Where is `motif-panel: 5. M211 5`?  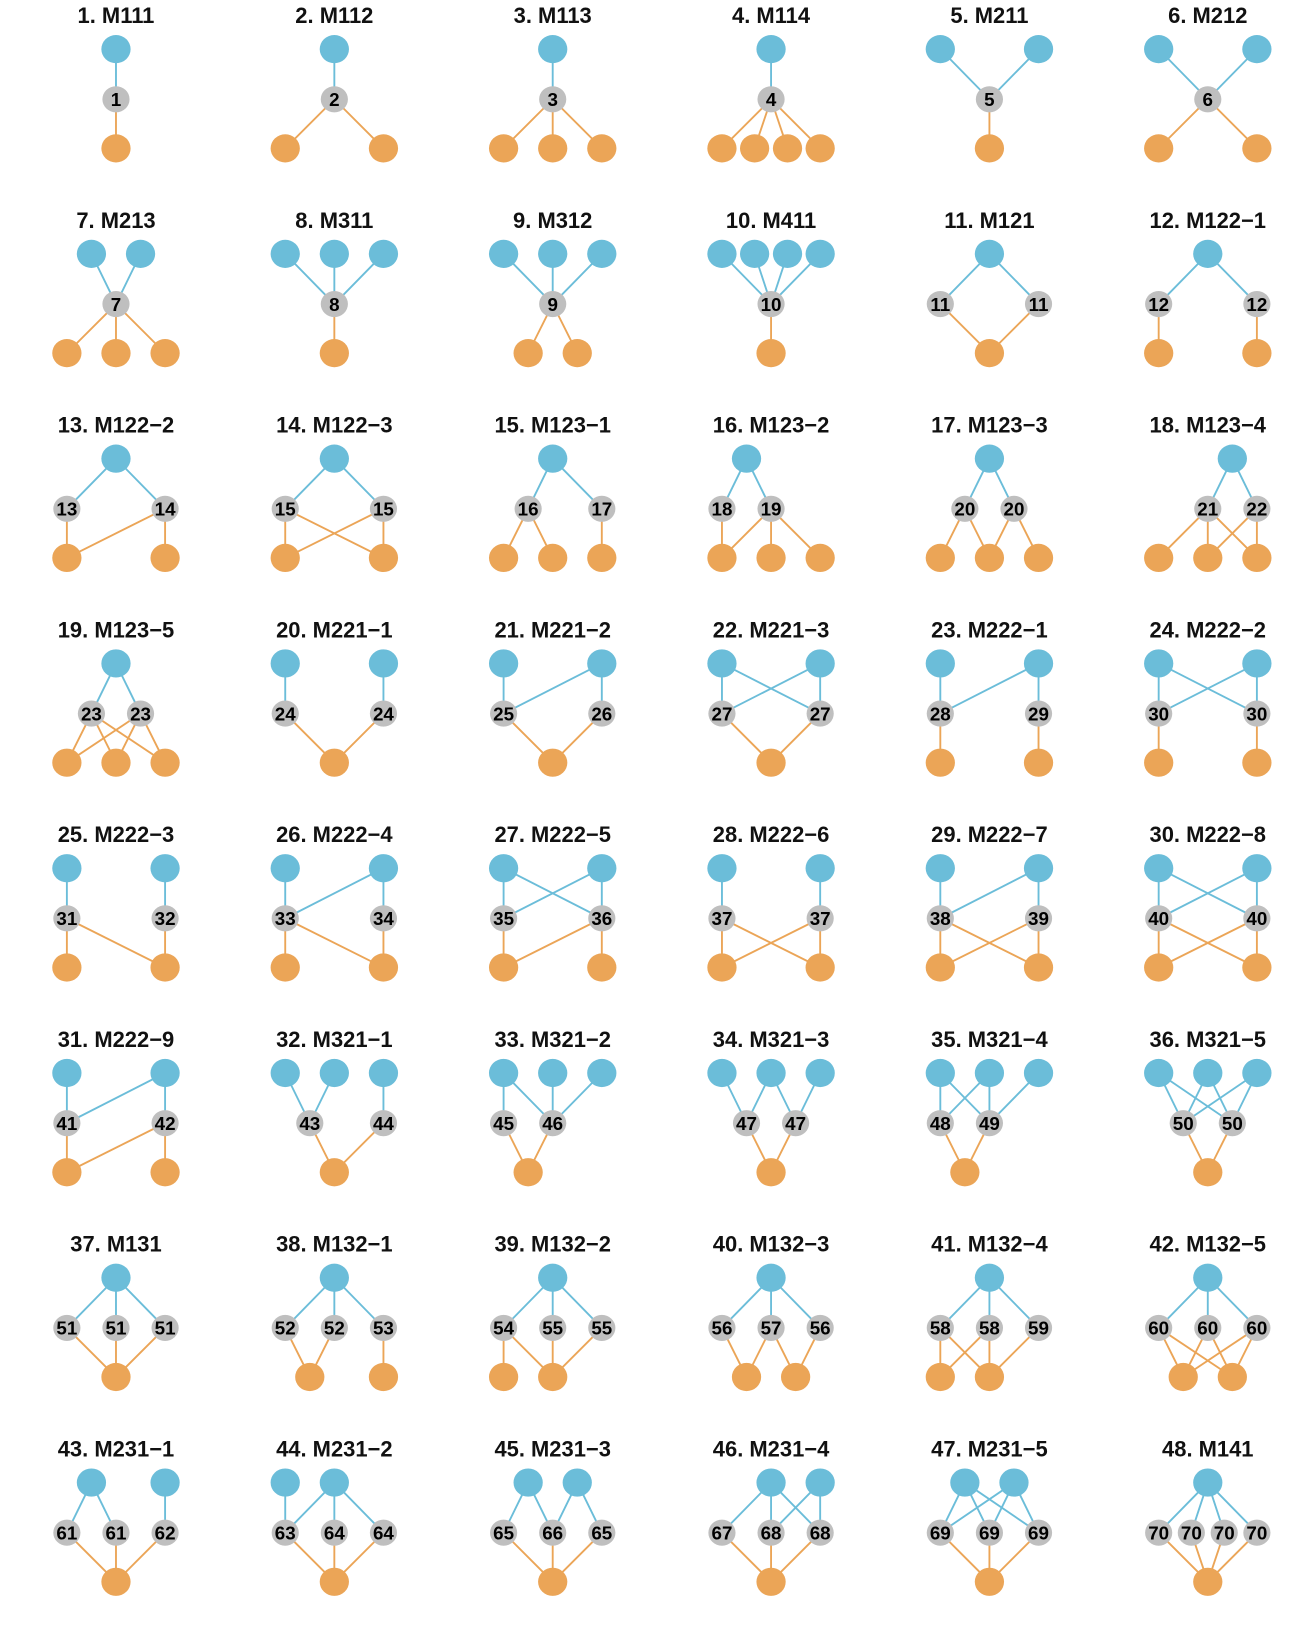
motif-panel: 5. M211 5 is located at coordinates (989, 83).